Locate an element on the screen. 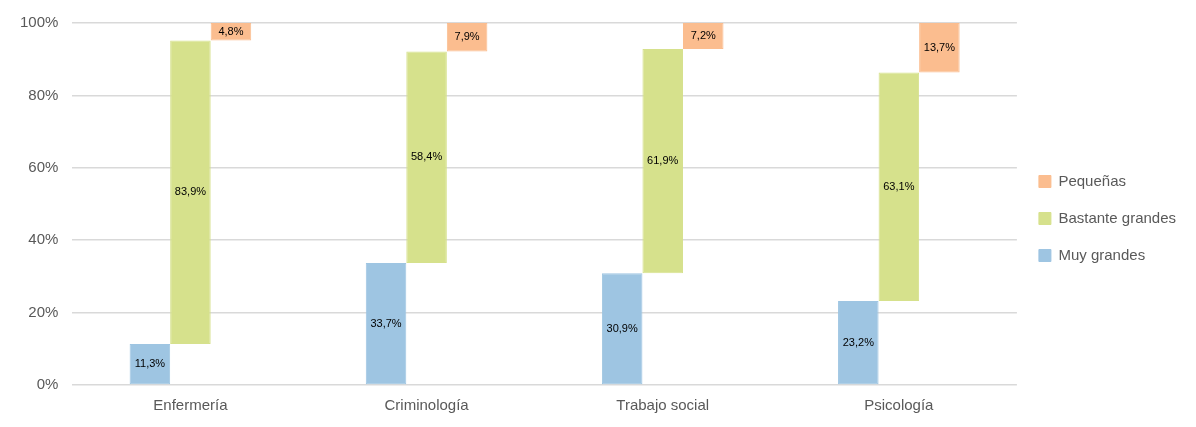 Image resolution: width=1196 pixels, height=427 pixels. y-tick-label: 40% is located at coordinates (43, 239).